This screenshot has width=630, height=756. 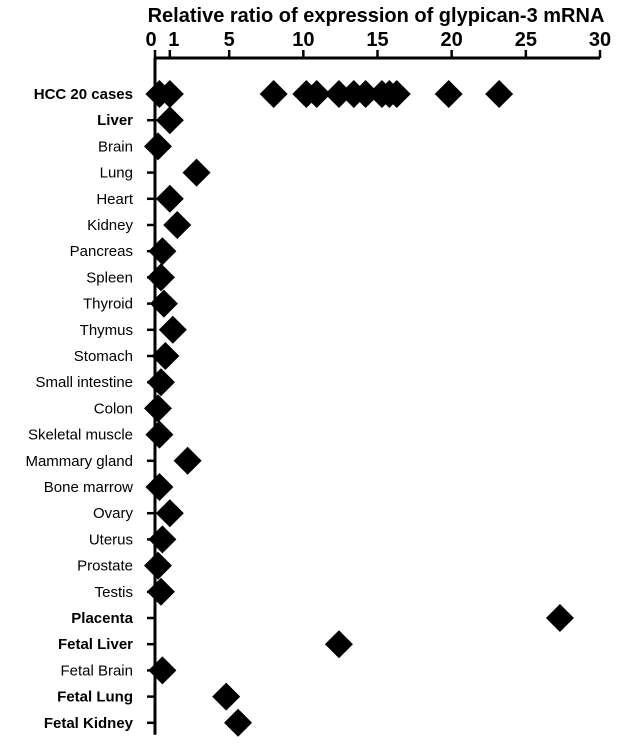 What do you see at coordinates (303, 40) in the screenshot?
I see `x-tick-label: 10` at bounding box center [303, 40].